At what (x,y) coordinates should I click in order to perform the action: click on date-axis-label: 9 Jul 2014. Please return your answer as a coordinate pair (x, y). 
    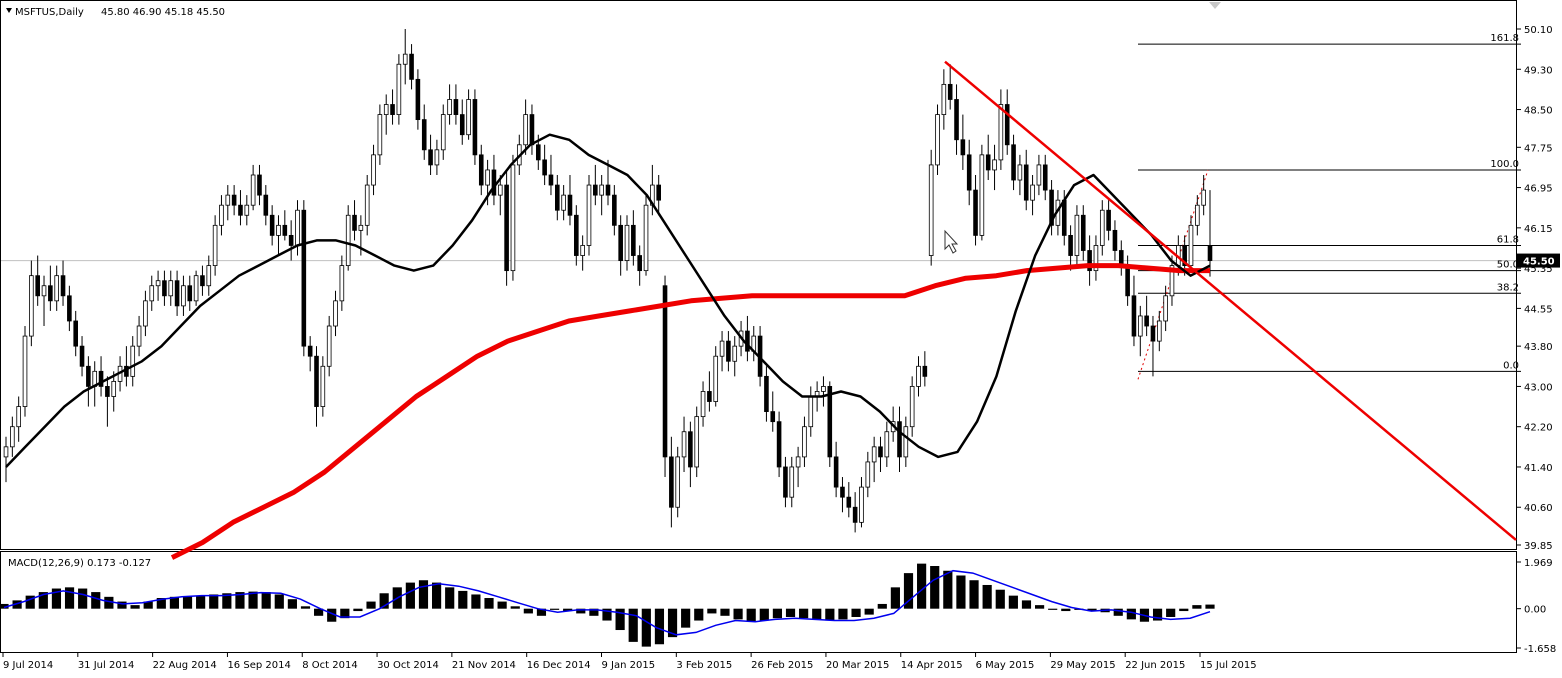
    Looking at the image, I should click on (28, 665).